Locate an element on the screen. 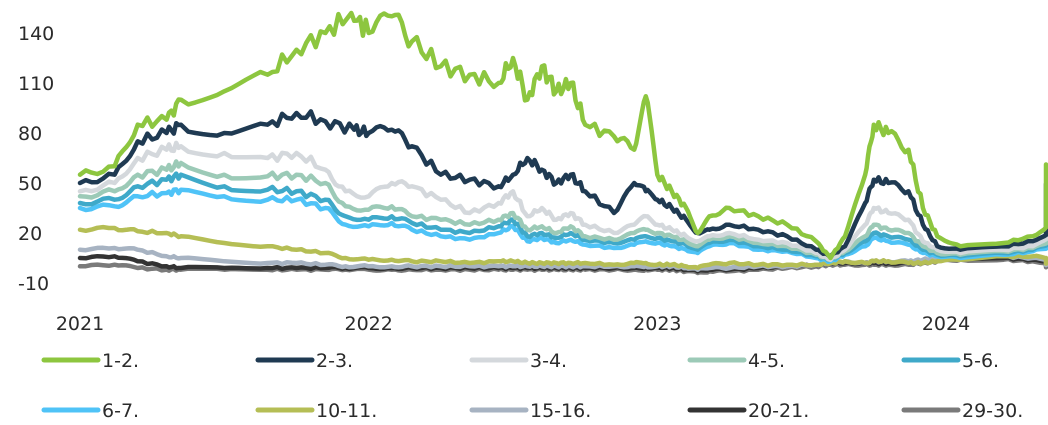 The height and width of the screenshot is (425, 1048). y-tick-label: 140 is located at coordinates (36, 34).